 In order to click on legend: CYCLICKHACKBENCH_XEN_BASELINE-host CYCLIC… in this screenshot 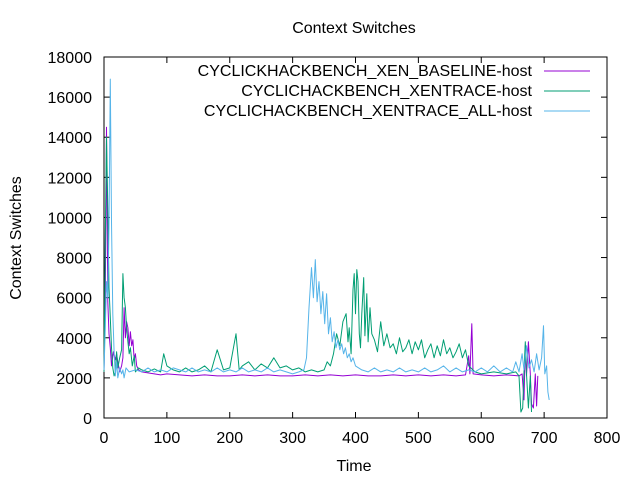, I will do `click(394, 91)`.